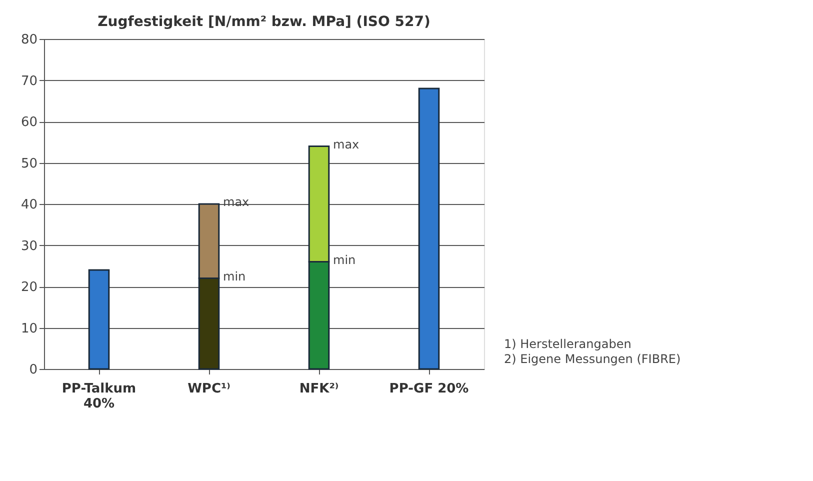 The width and height of the screenshot is (813, 481). What do you see at coordinates (264, 22) in the screenshot?
I see `chart-title: Zugfestigkeit [N/mm² bzw. MPa] (ISO 527)` at bounding box center [264, 22].